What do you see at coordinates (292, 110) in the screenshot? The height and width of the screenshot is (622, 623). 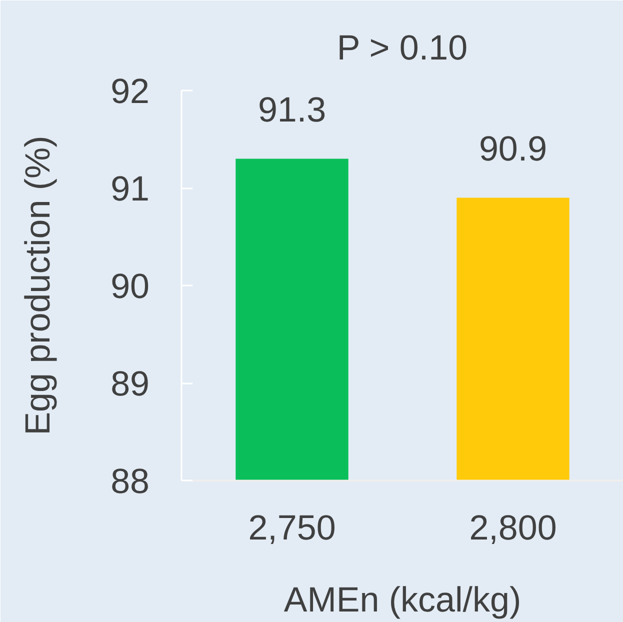 I see `data-label: 91.3` at bounding box center [292, 110].